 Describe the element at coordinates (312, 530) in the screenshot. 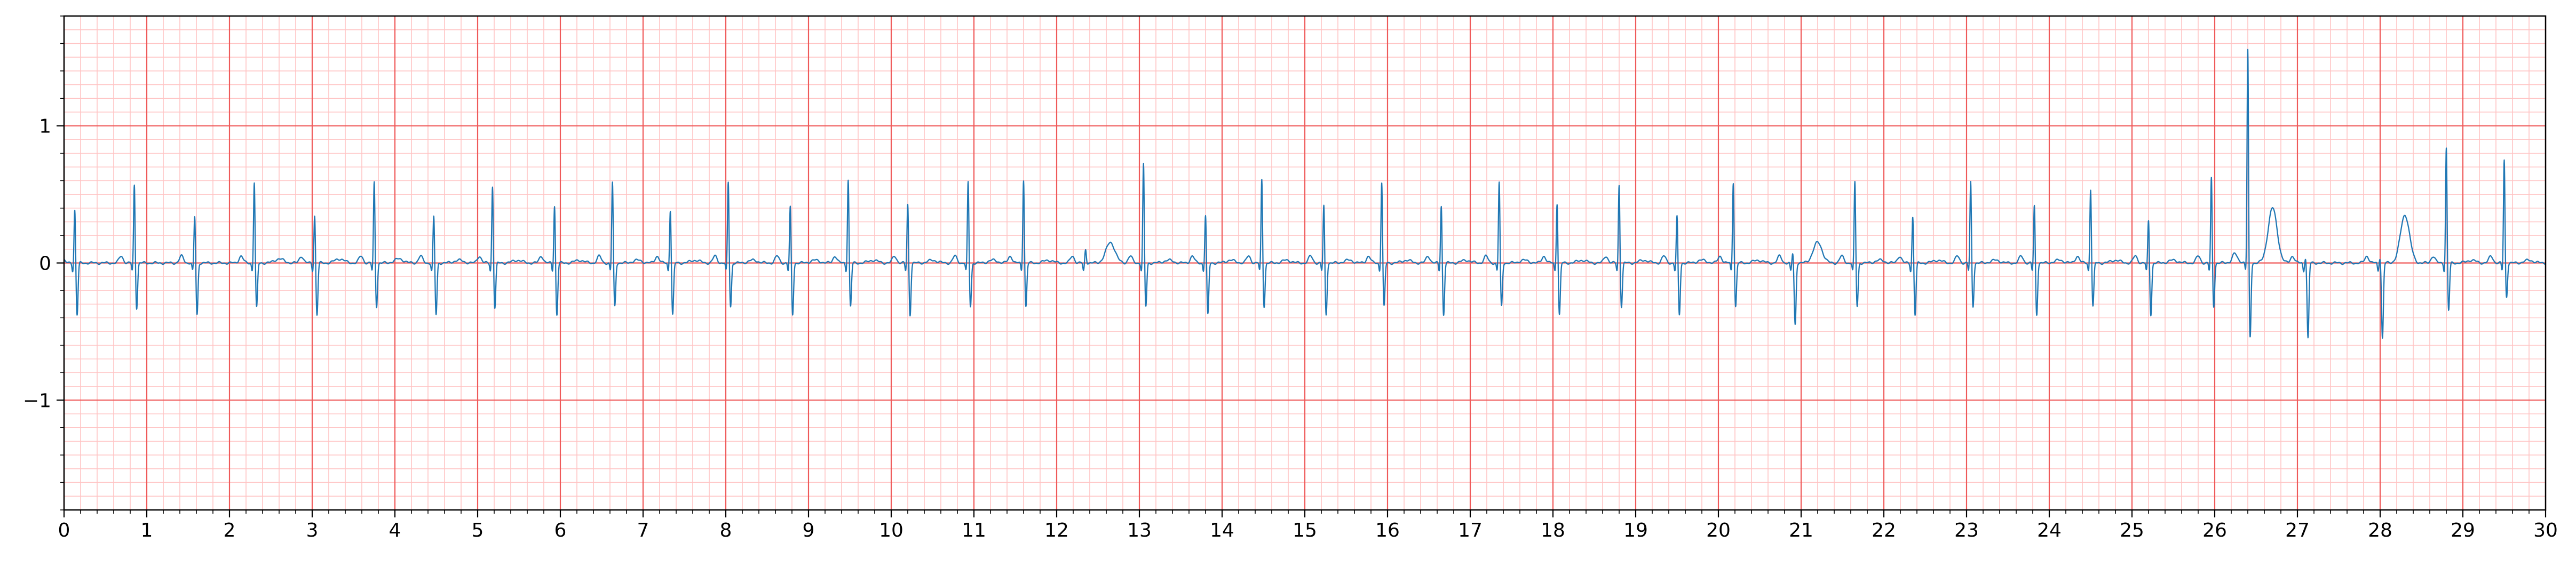

I see `x-tick-label: 3` at that location.